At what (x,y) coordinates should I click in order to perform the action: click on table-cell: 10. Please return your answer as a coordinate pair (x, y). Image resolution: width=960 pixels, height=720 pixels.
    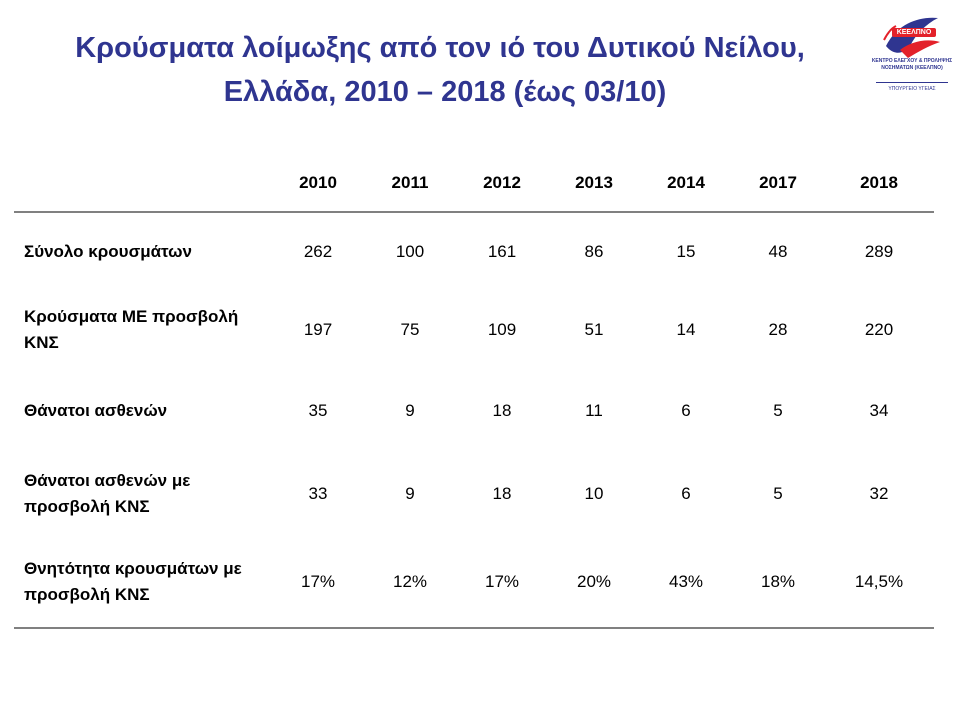
    Looking at the image, I should click on (594, 493).